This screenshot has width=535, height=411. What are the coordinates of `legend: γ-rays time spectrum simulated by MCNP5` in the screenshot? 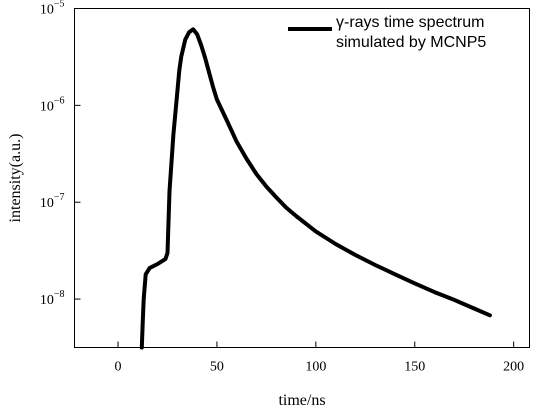 It's located at (387, 32).